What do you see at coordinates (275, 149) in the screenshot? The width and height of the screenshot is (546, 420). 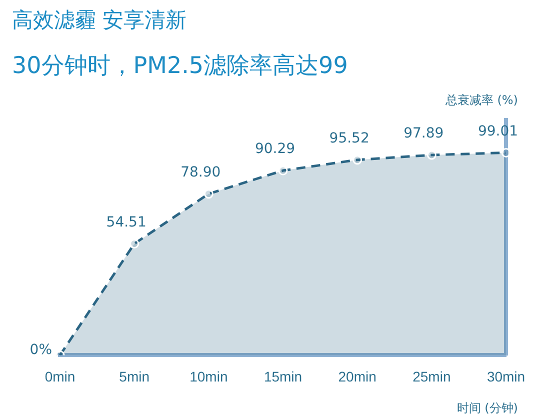 I see `data-label: 90.29` at bounding box center [275, 149].